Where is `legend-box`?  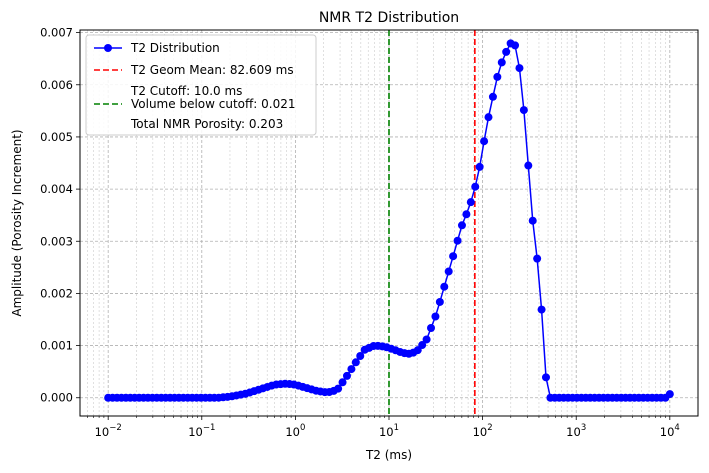 legend-box is located at coordinates (201, 85).